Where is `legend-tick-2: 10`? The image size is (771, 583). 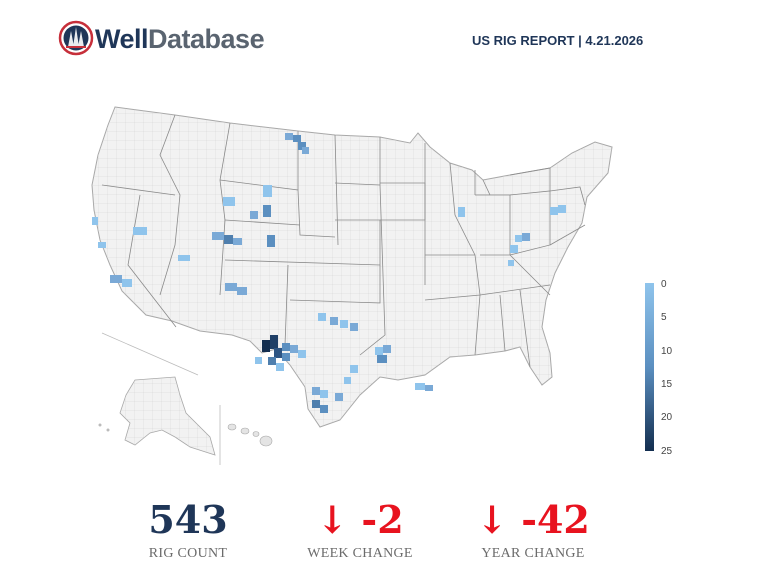
legend-tick-2: 10 is located at coordinates (667, 351).